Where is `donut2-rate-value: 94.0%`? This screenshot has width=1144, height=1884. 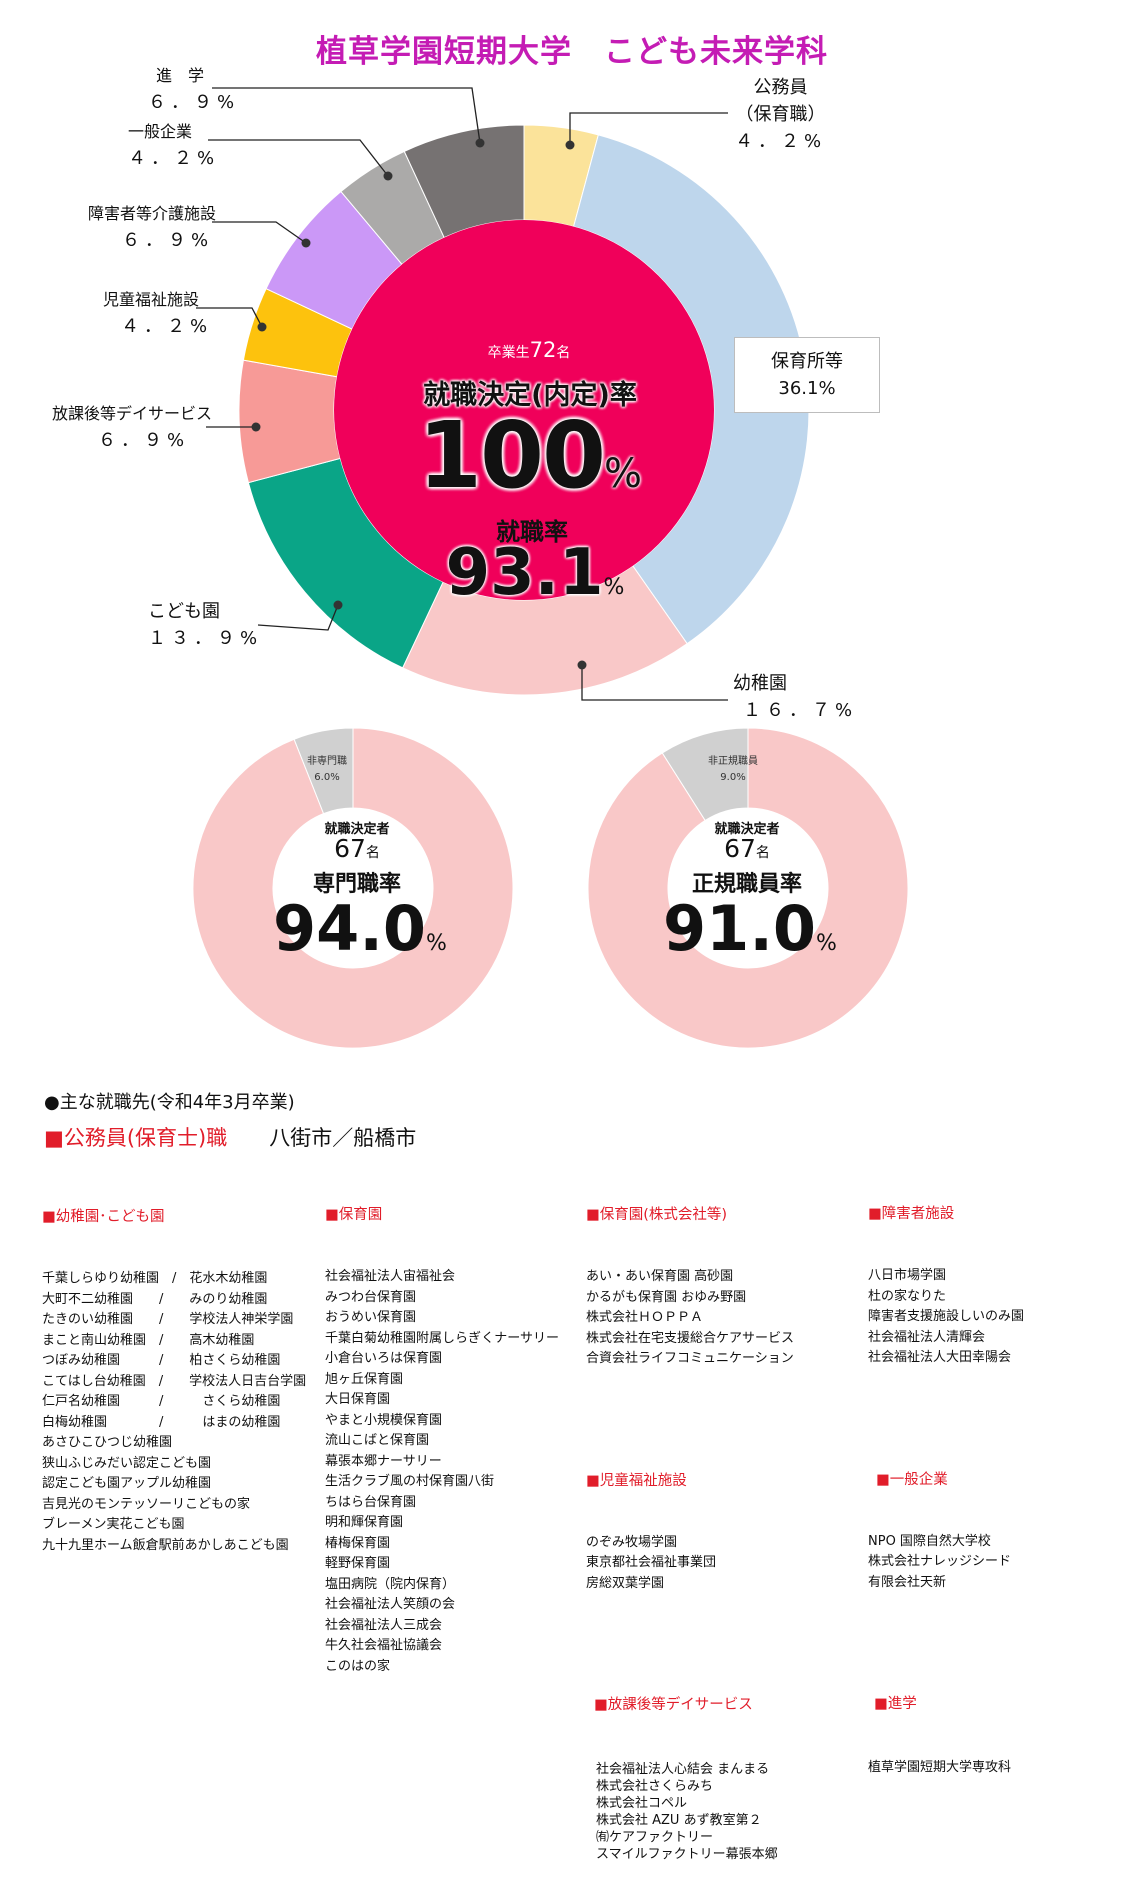
donut2-rate-value: 94.0% is located at coordinates (360, 928).